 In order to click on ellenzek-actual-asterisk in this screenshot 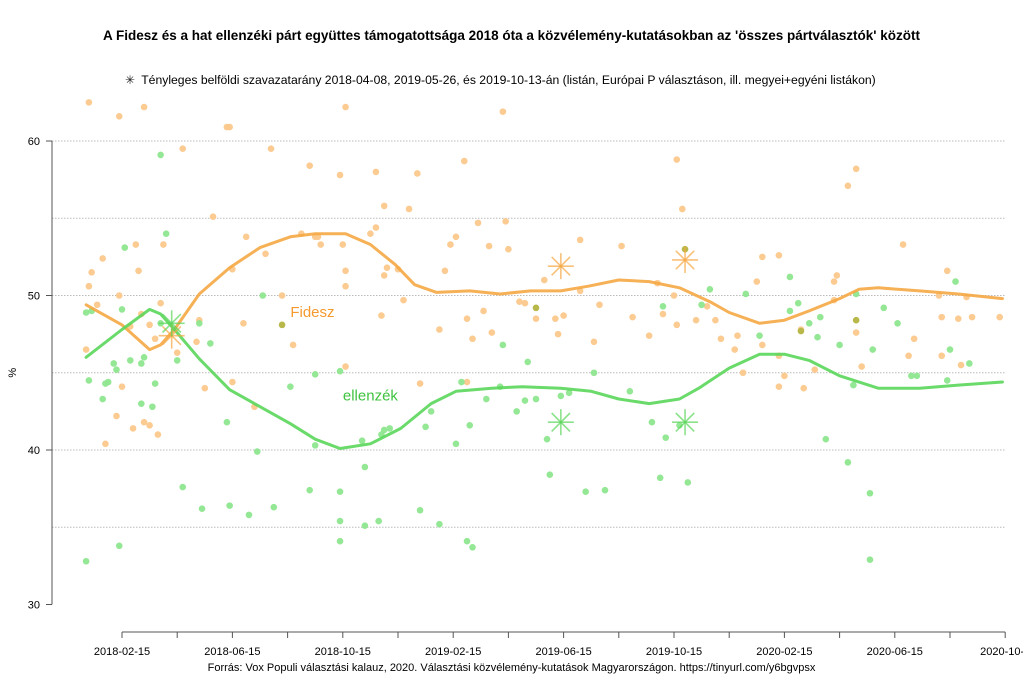, I will do `click(171, 323)`.